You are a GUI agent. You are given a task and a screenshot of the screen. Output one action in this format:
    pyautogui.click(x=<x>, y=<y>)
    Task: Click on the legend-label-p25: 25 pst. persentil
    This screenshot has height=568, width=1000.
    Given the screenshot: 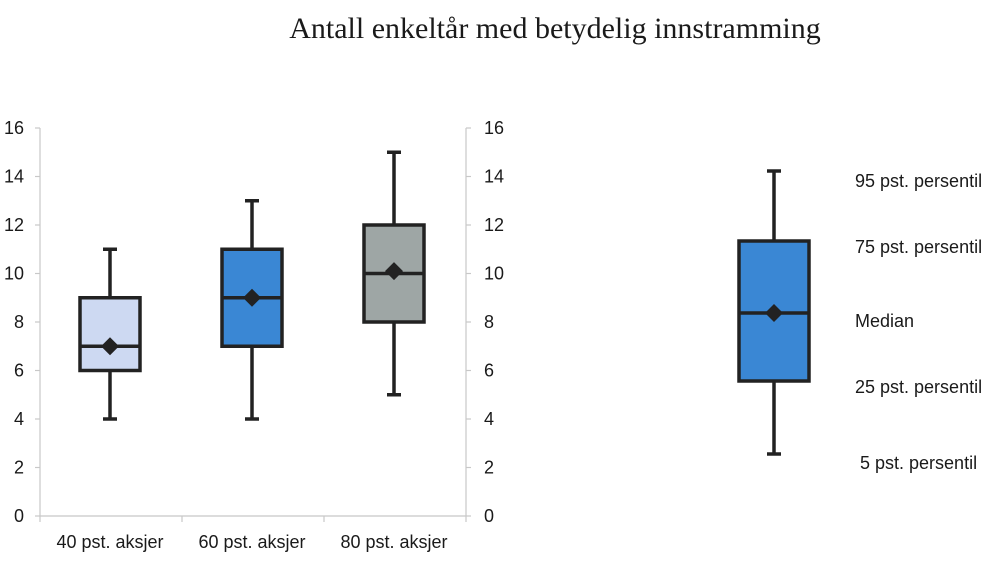 What is the action you would take?
    pyautogui.click(x=918, y=387)
    